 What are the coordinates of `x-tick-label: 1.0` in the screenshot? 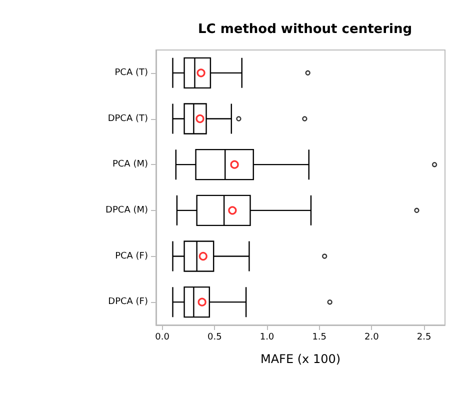 It's located at (267, 337).